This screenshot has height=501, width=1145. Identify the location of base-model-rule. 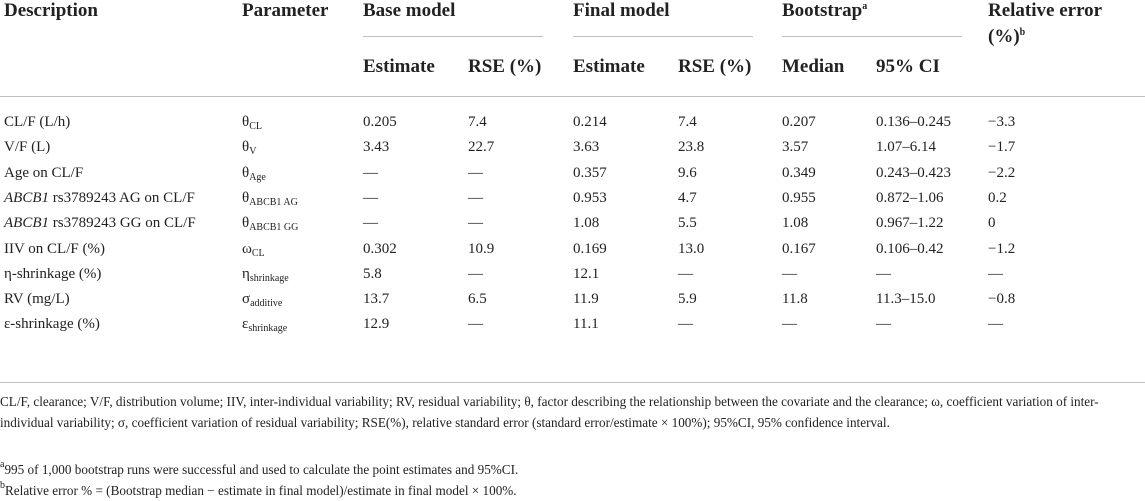
(453, 36).